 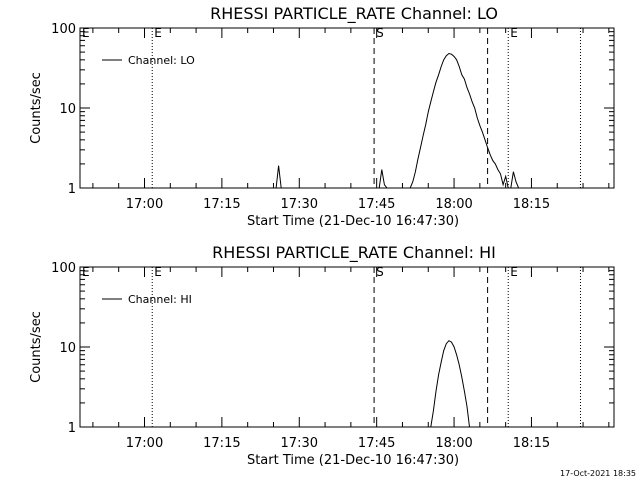 What do you see at coordinates (598, 473) in the screenshot?
I see `timestamp-footer: 17-Oct-2021 18:35` at bounding box center [598, 473].